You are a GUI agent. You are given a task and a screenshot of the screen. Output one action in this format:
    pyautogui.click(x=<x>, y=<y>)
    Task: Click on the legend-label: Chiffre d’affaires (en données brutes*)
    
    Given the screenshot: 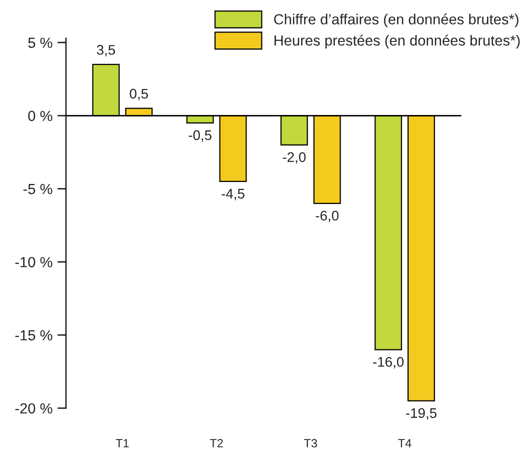 What is the action you would take?
    pyautogui.click(x=396, y=21)
    